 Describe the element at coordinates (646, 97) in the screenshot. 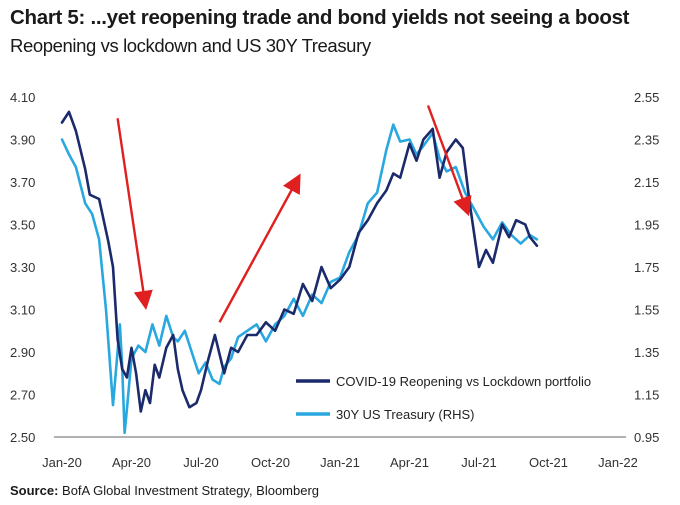

I see `y-right-tick-label: 2.55` at that location.